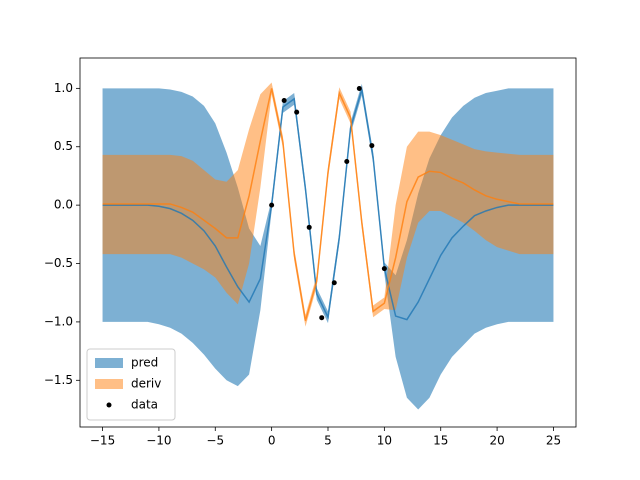 Image resolution: width=640 pixels, height=480 pixels. I want to click on x-tick-label: 15, so click(440, 441).